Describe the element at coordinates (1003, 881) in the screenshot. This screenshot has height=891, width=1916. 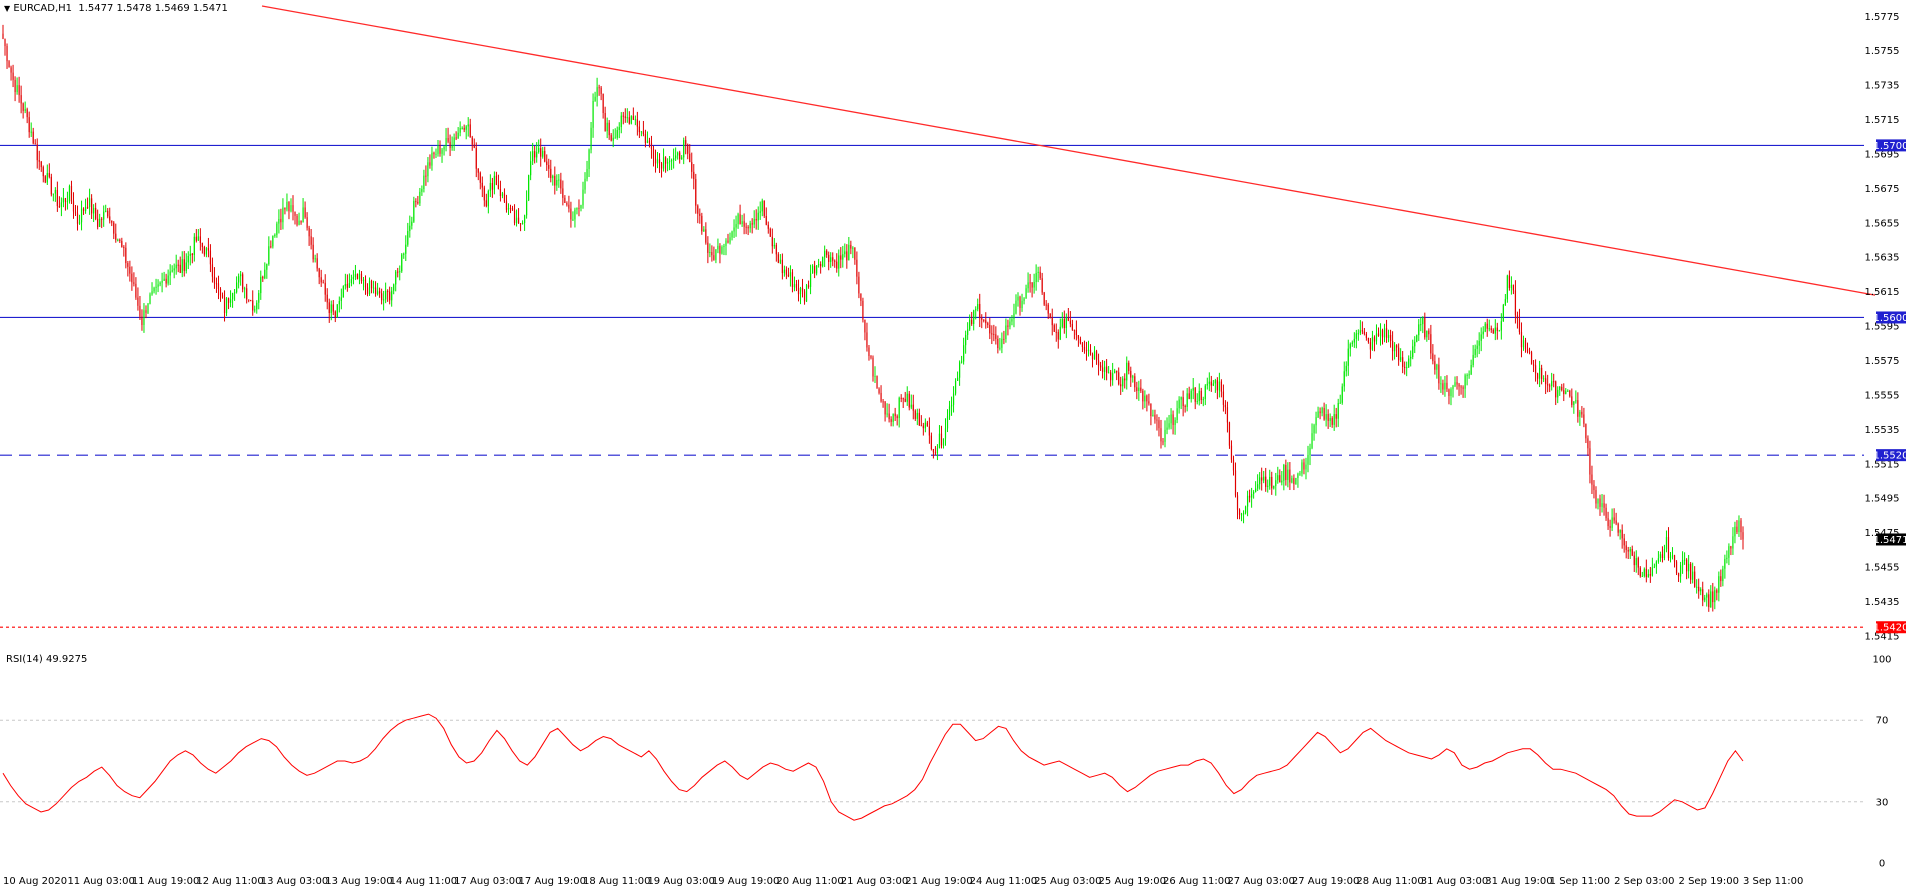
I see `time-tick-label: 24 Aug 11:00` at that location.